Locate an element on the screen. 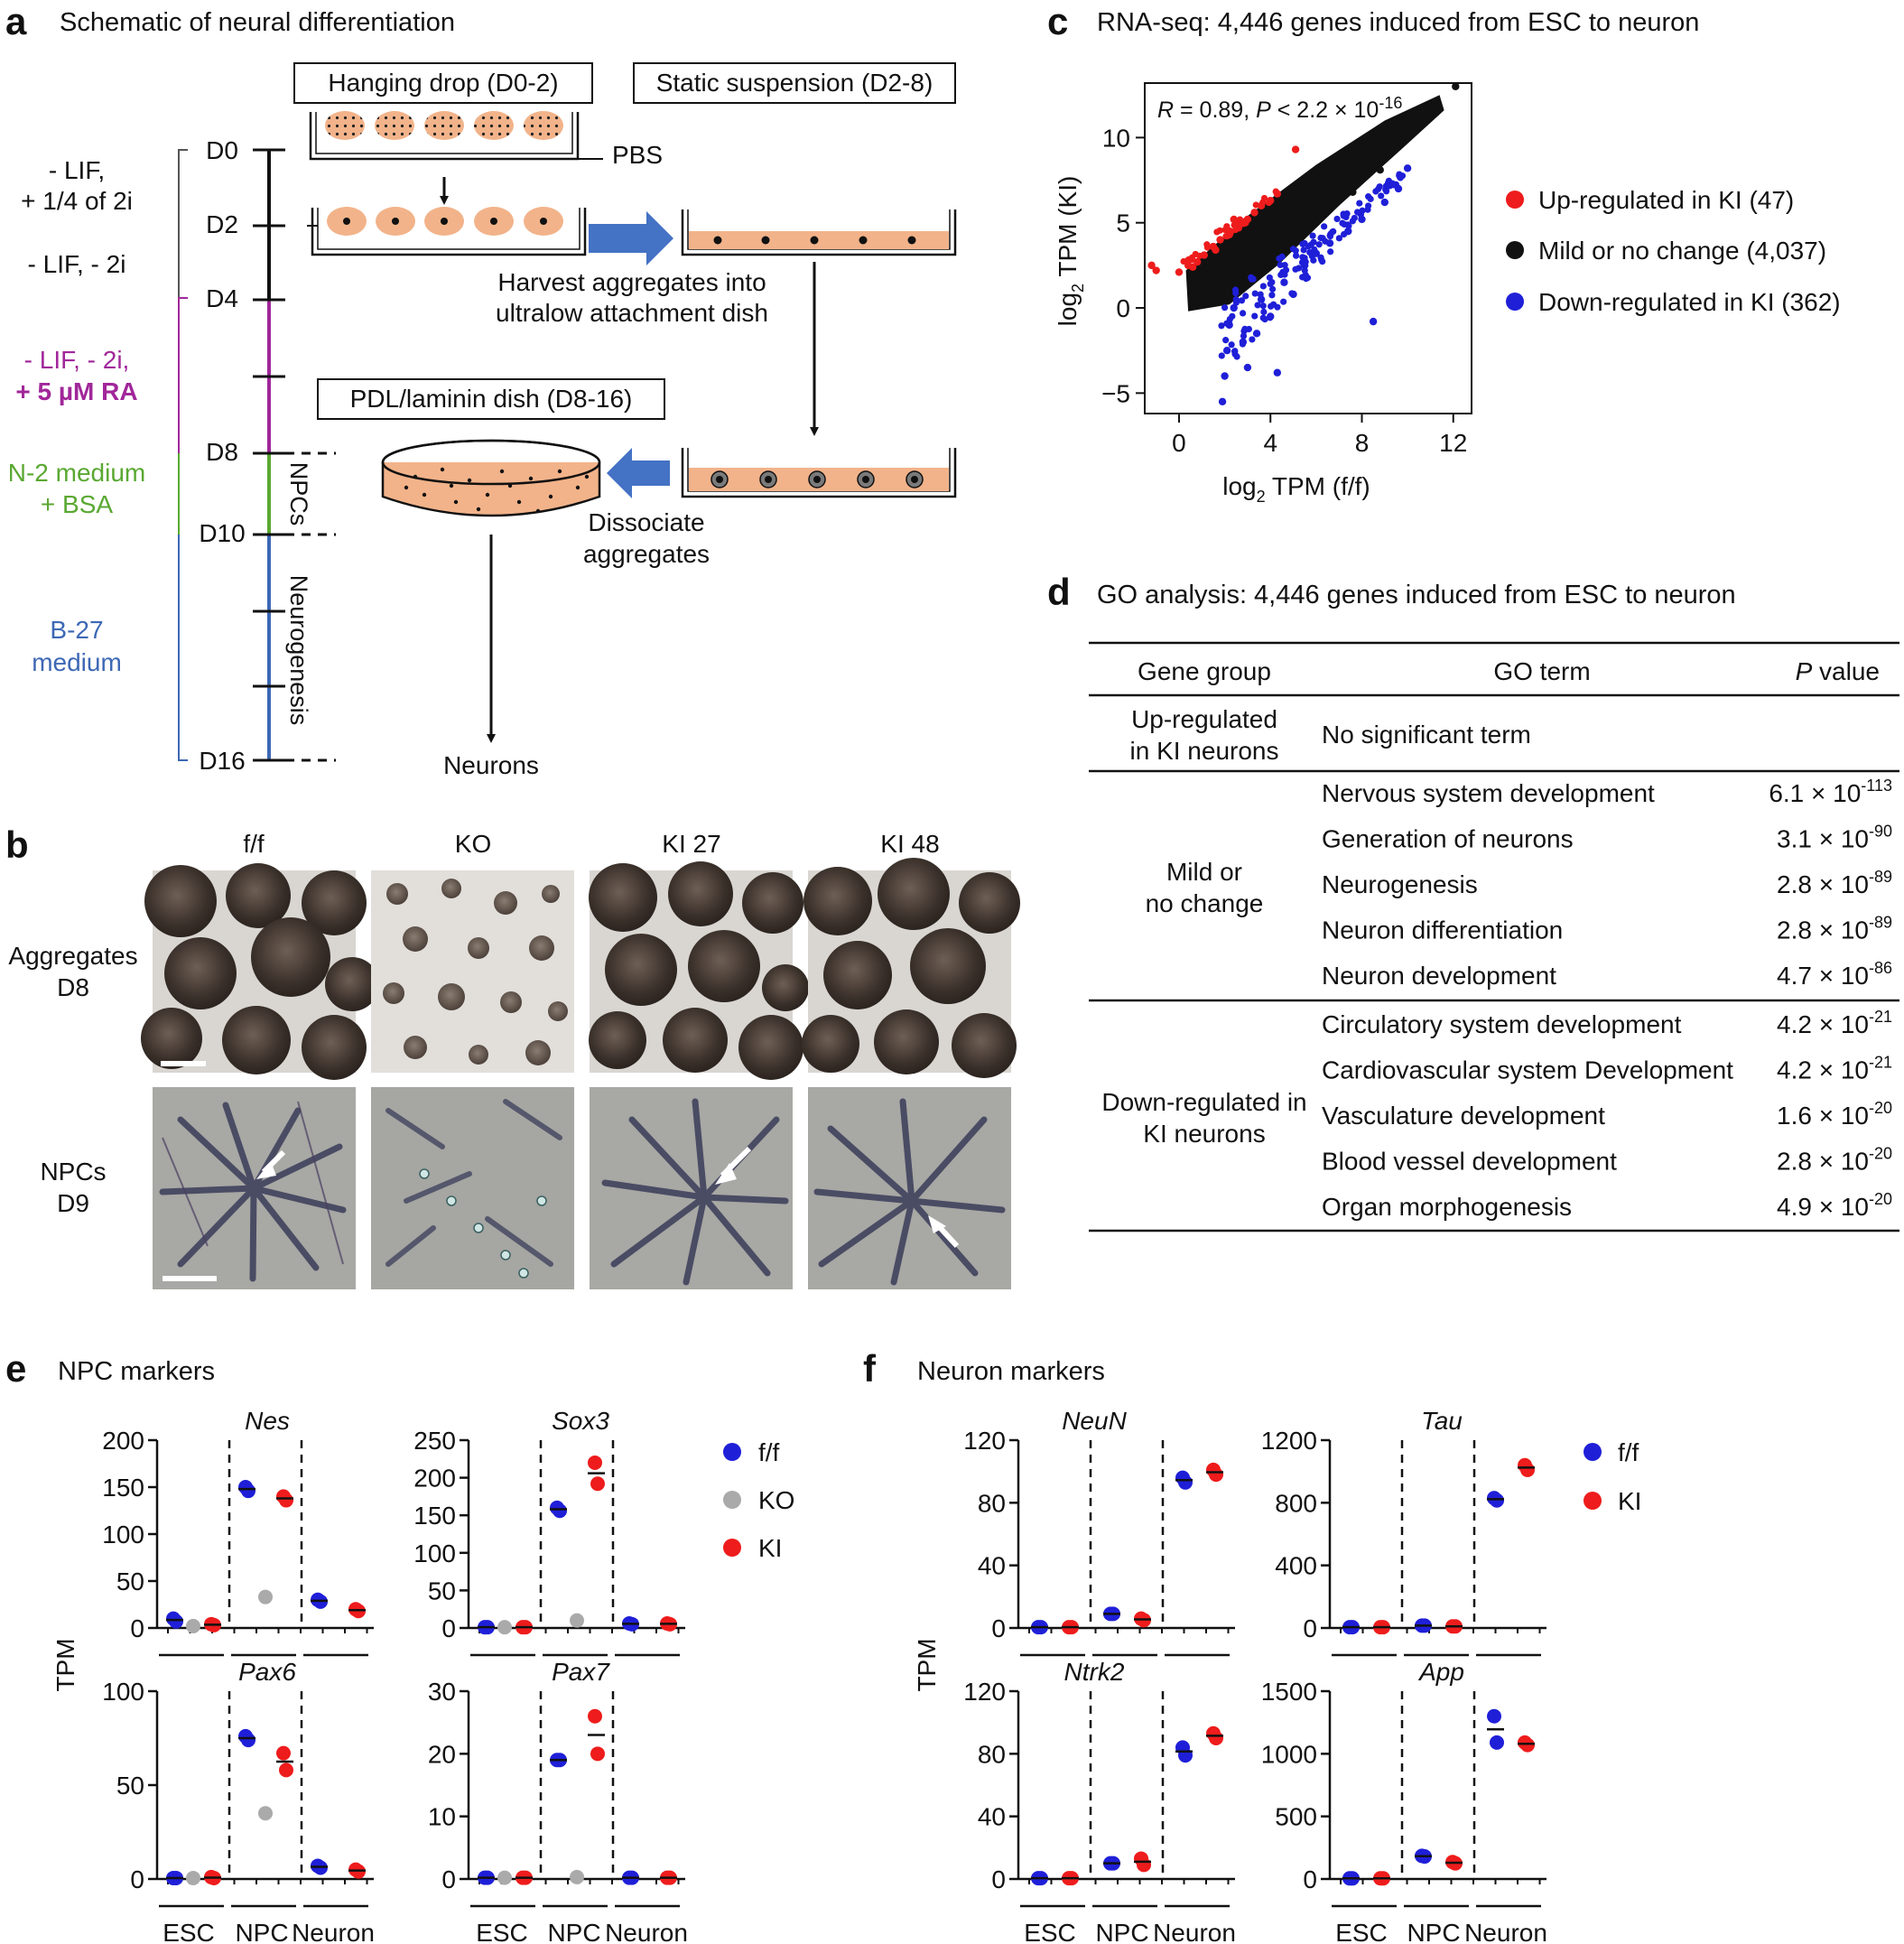 This screenshot has height=1944, width=1904. e-left-npc: NPC is located at coordinates (261, 1931).